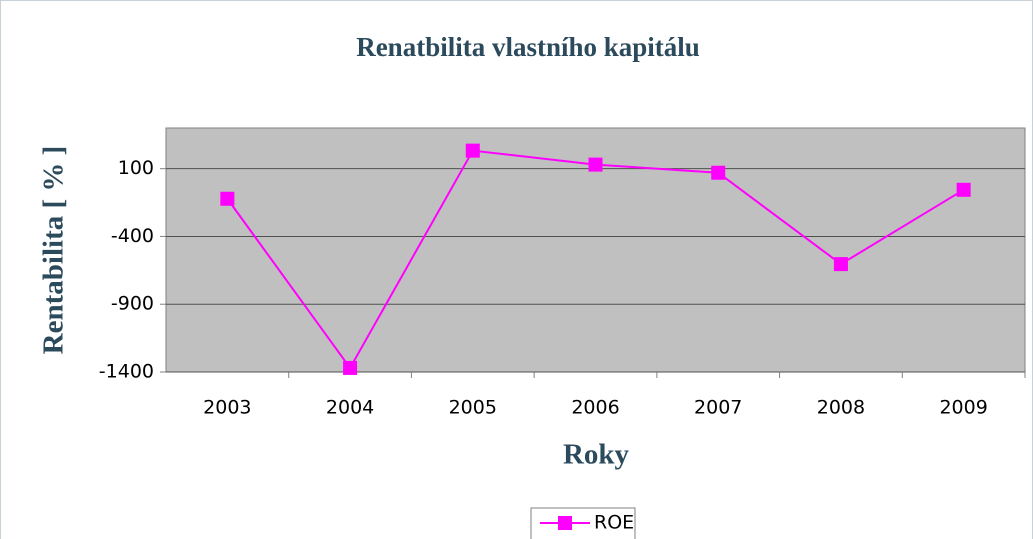 This screenshot has height=539, width=1033. Describe the element at coordinates (132, 236) in the screenshot. I see `y-tick-label: -400` at that location.